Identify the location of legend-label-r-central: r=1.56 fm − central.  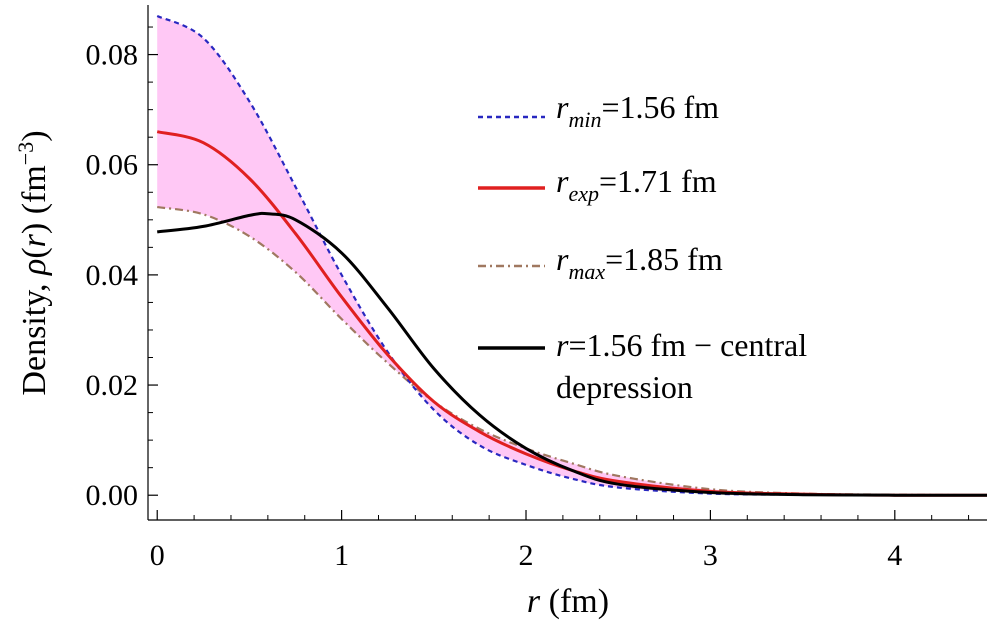
(681, 345).